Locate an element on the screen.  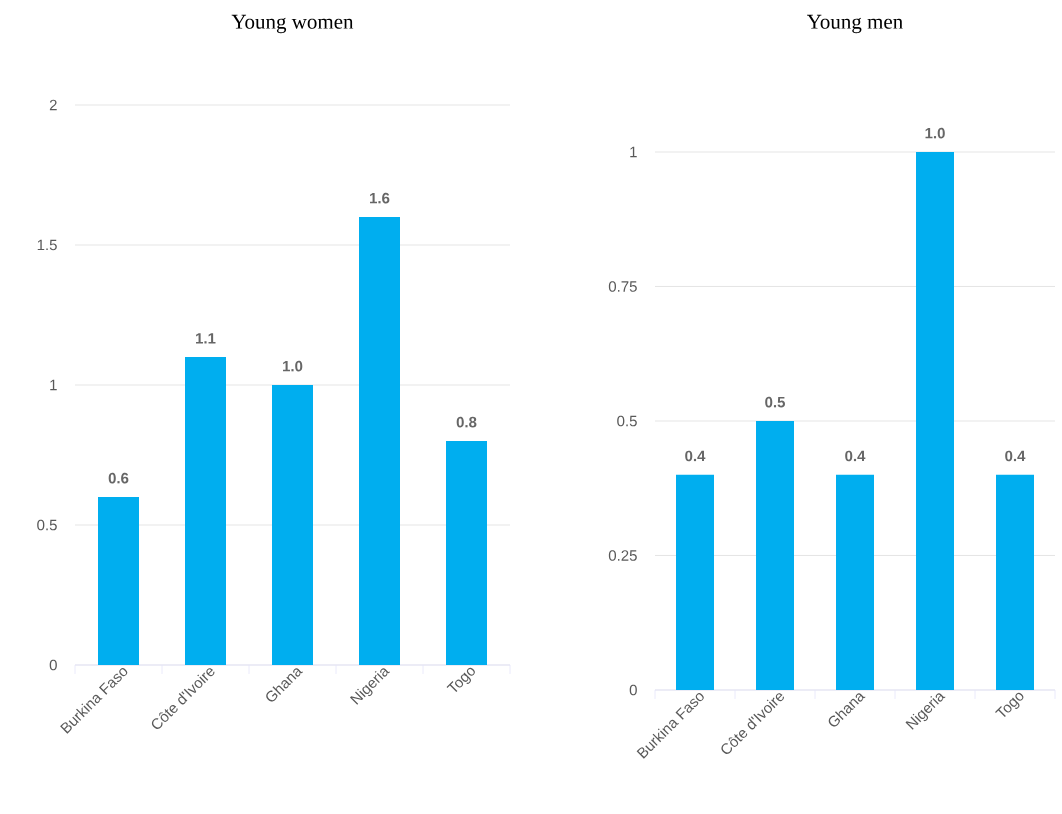
y-tick-label: 0.75 is located at coordinates (622, 286).